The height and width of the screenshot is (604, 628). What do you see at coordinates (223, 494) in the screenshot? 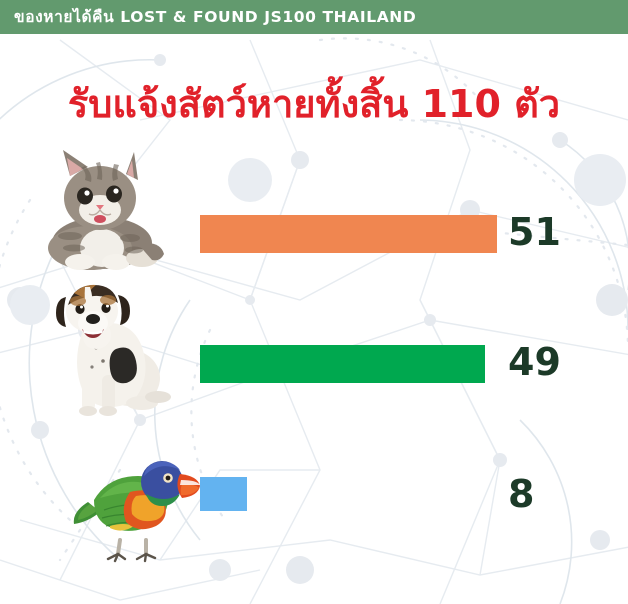
I see `bar-bird` at bounding box center [223, 494].